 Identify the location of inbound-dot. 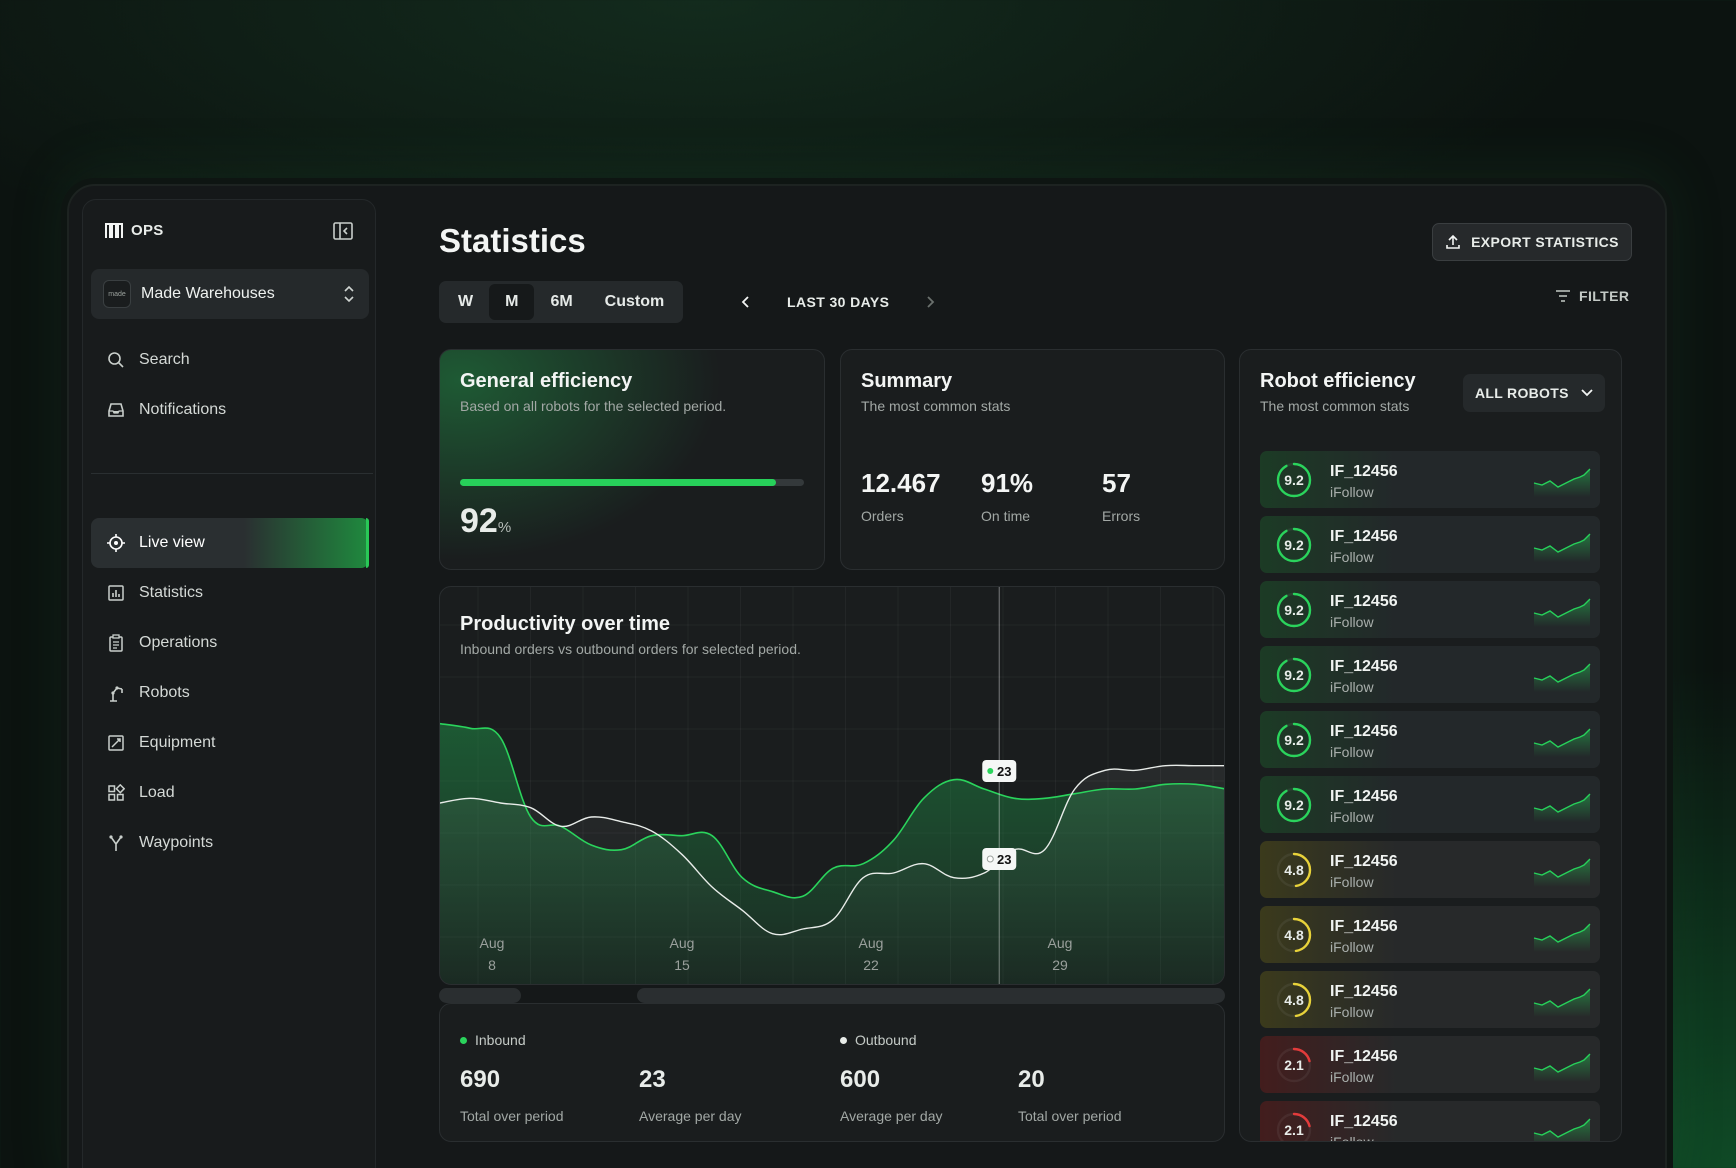
(463, 1040).